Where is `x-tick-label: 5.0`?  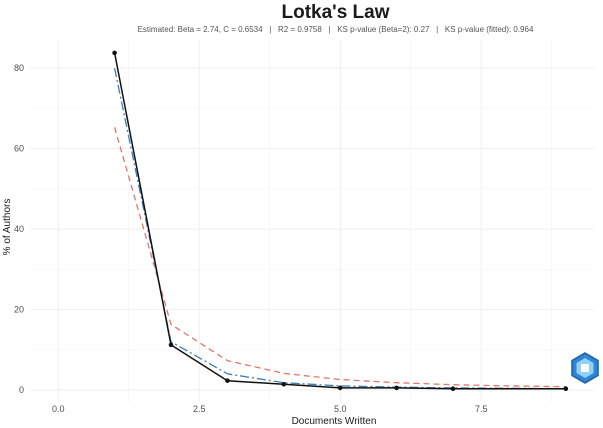
x-tick-label: 5.0 is located at coordinates (340, 409).